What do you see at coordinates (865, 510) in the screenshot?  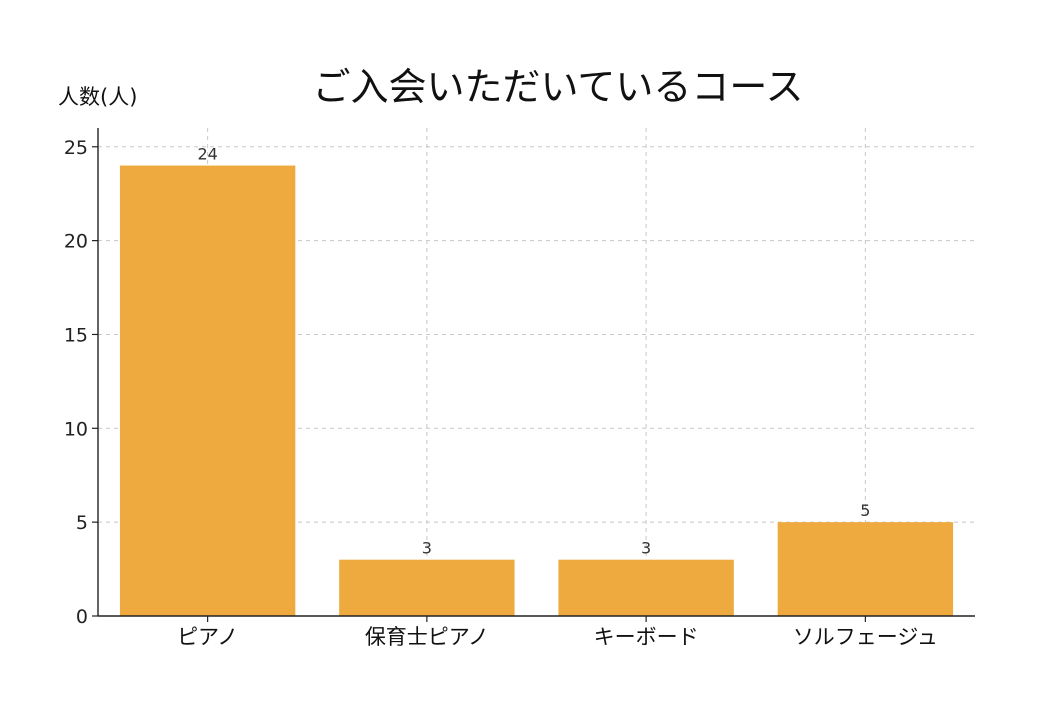 I see `bar-value-label: 5` at bounding box center [865, 510].